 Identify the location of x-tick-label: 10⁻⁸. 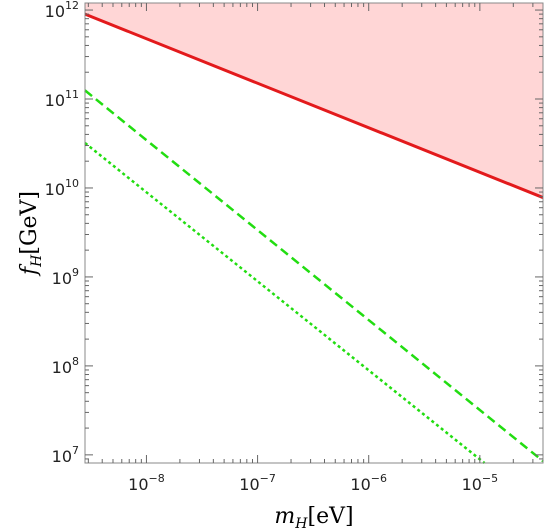
(146, 483).